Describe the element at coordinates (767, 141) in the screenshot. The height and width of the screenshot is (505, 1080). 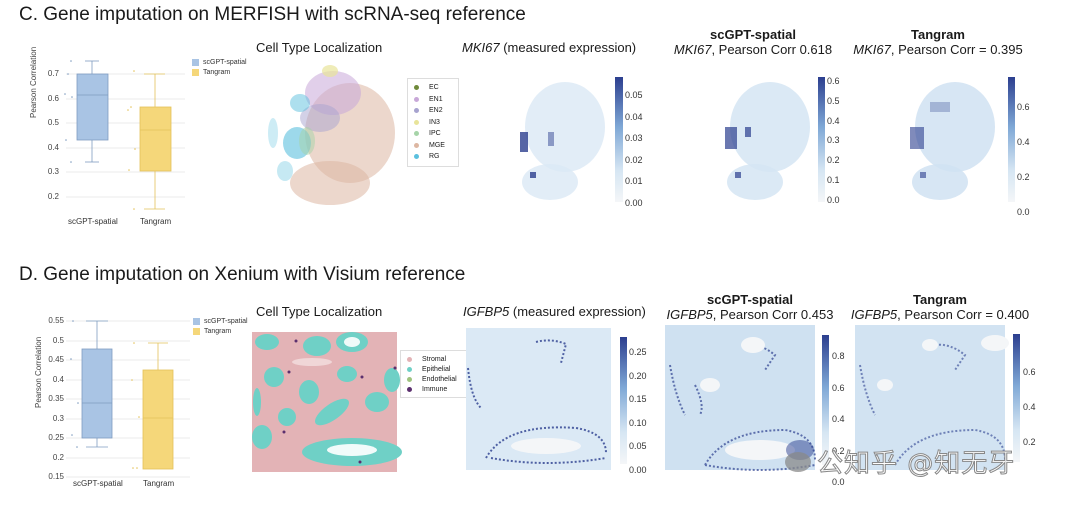
I see `expression-map-scgpt-c` at that location.